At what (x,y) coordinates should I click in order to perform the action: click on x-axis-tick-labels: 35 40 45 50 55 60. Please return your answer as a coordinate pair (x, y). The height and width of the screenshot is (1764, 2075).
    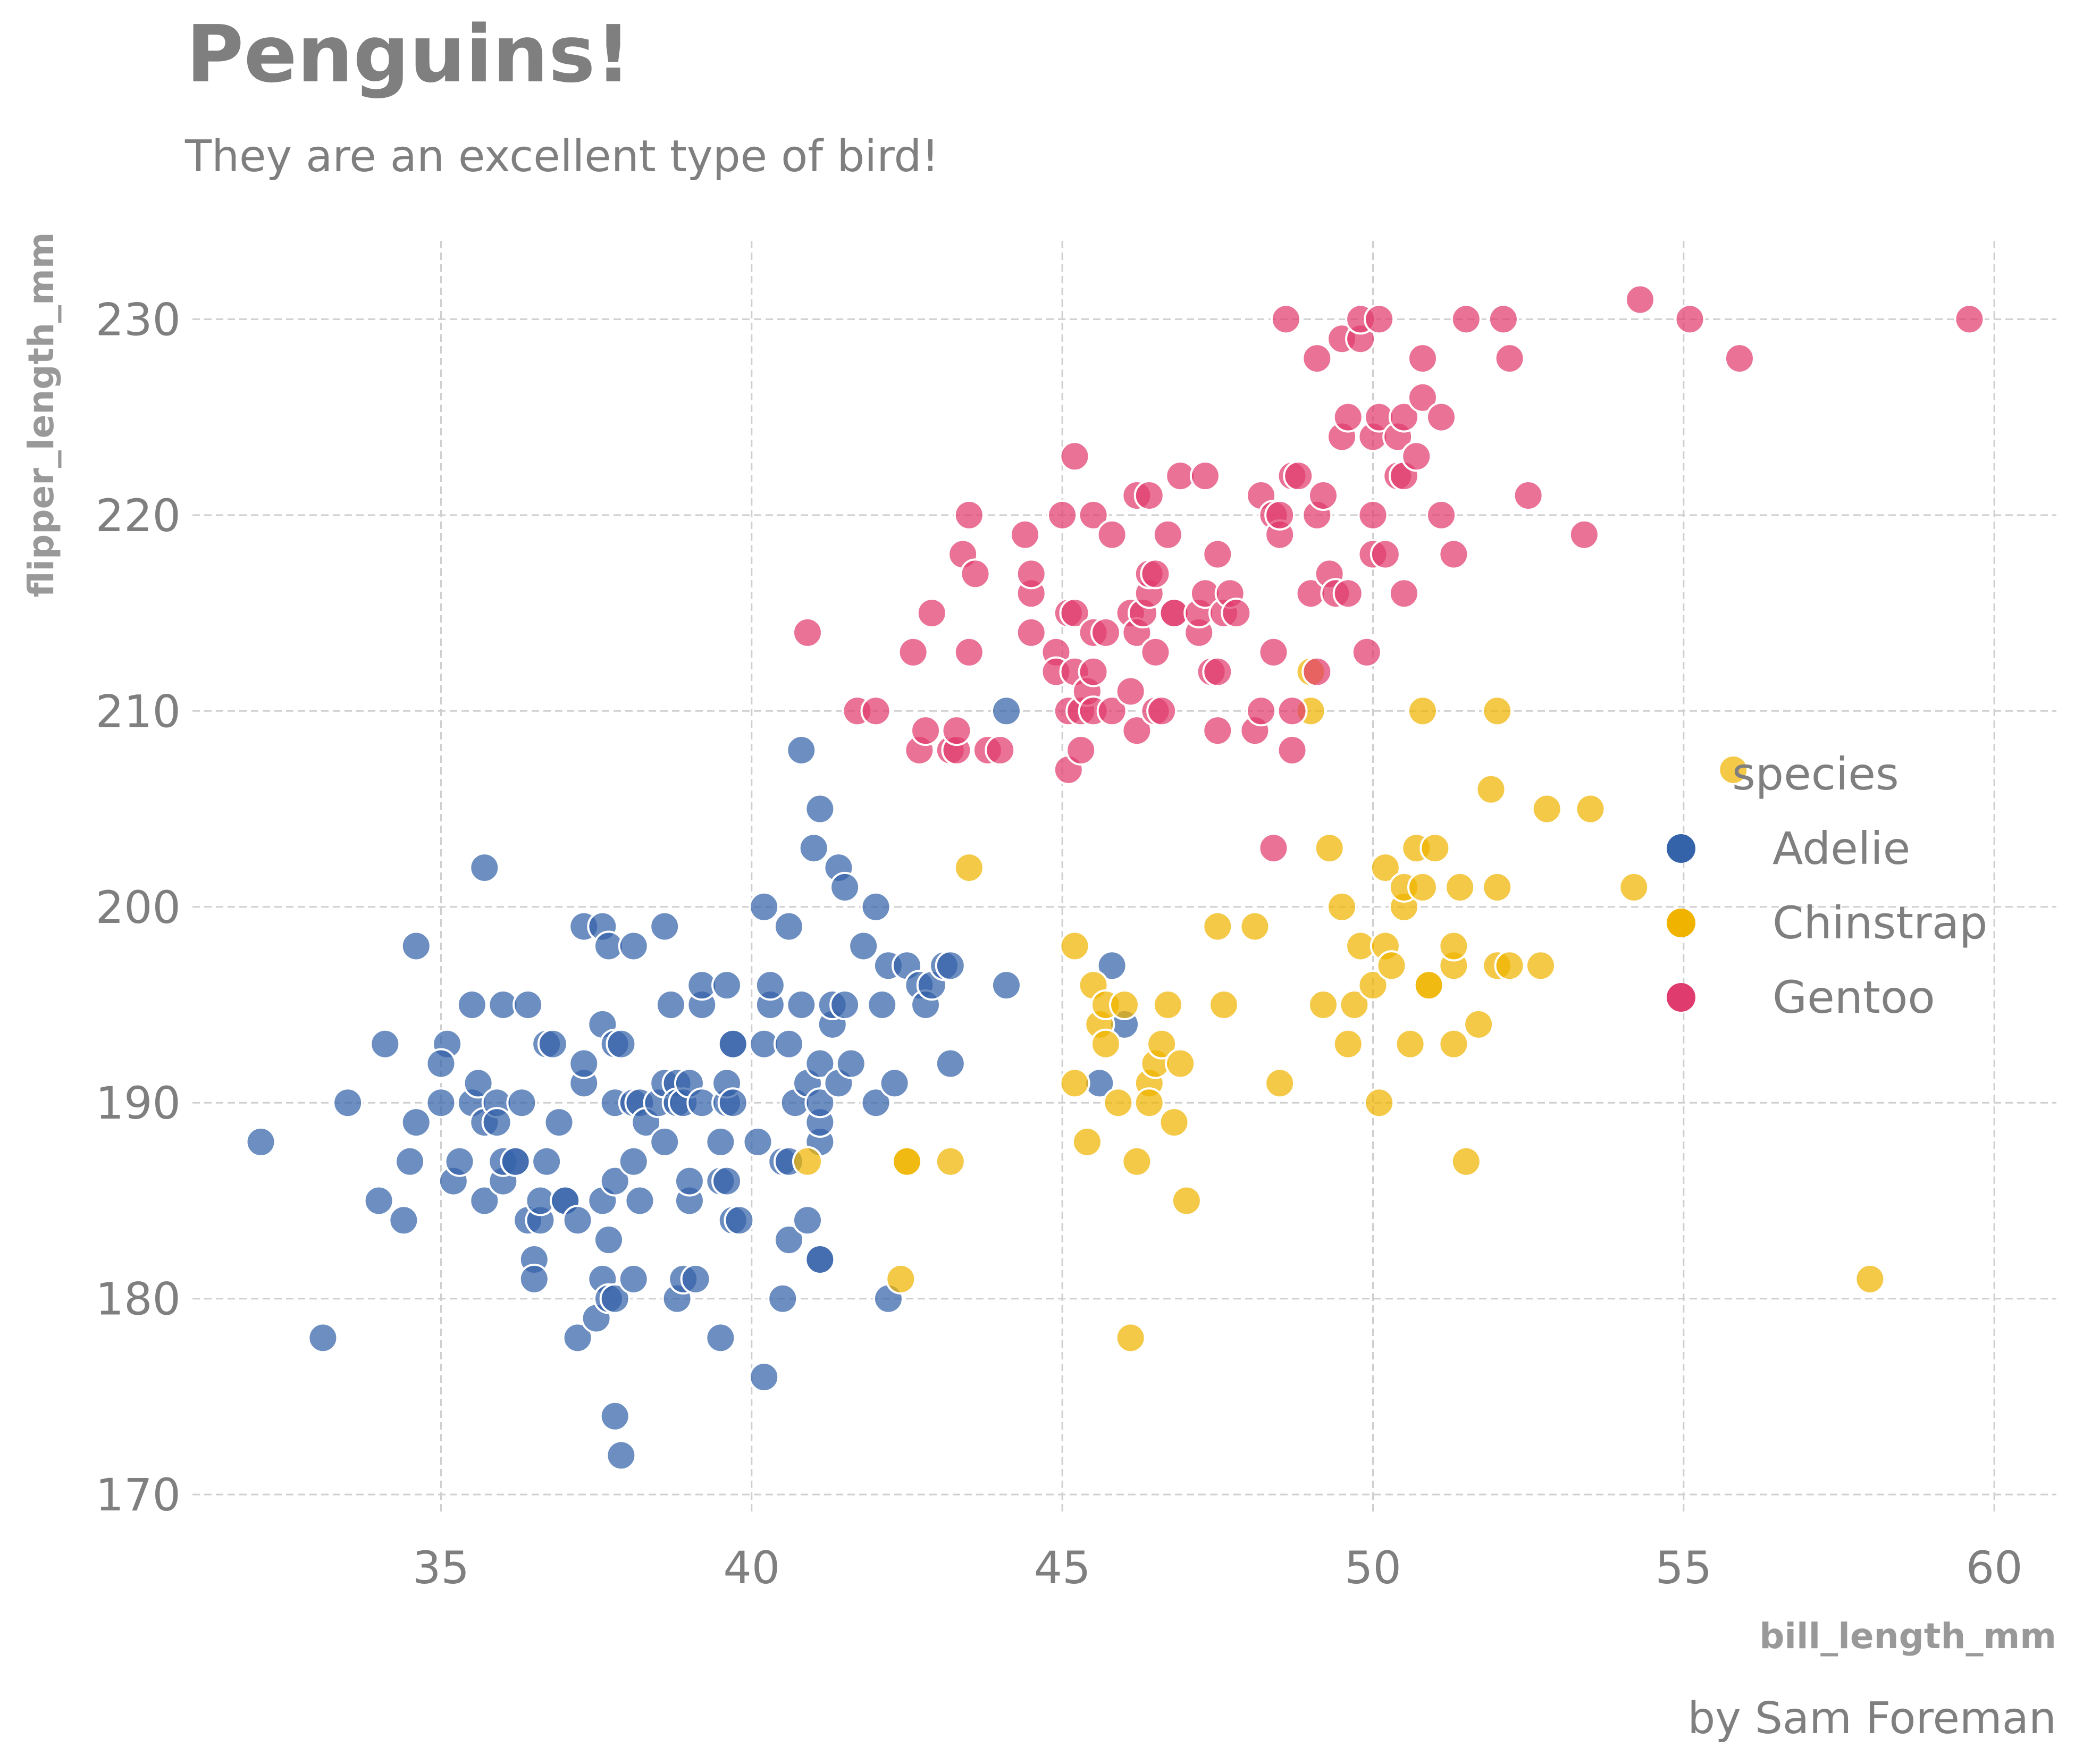
    Looking at the image, I should click on (1218, 1568).